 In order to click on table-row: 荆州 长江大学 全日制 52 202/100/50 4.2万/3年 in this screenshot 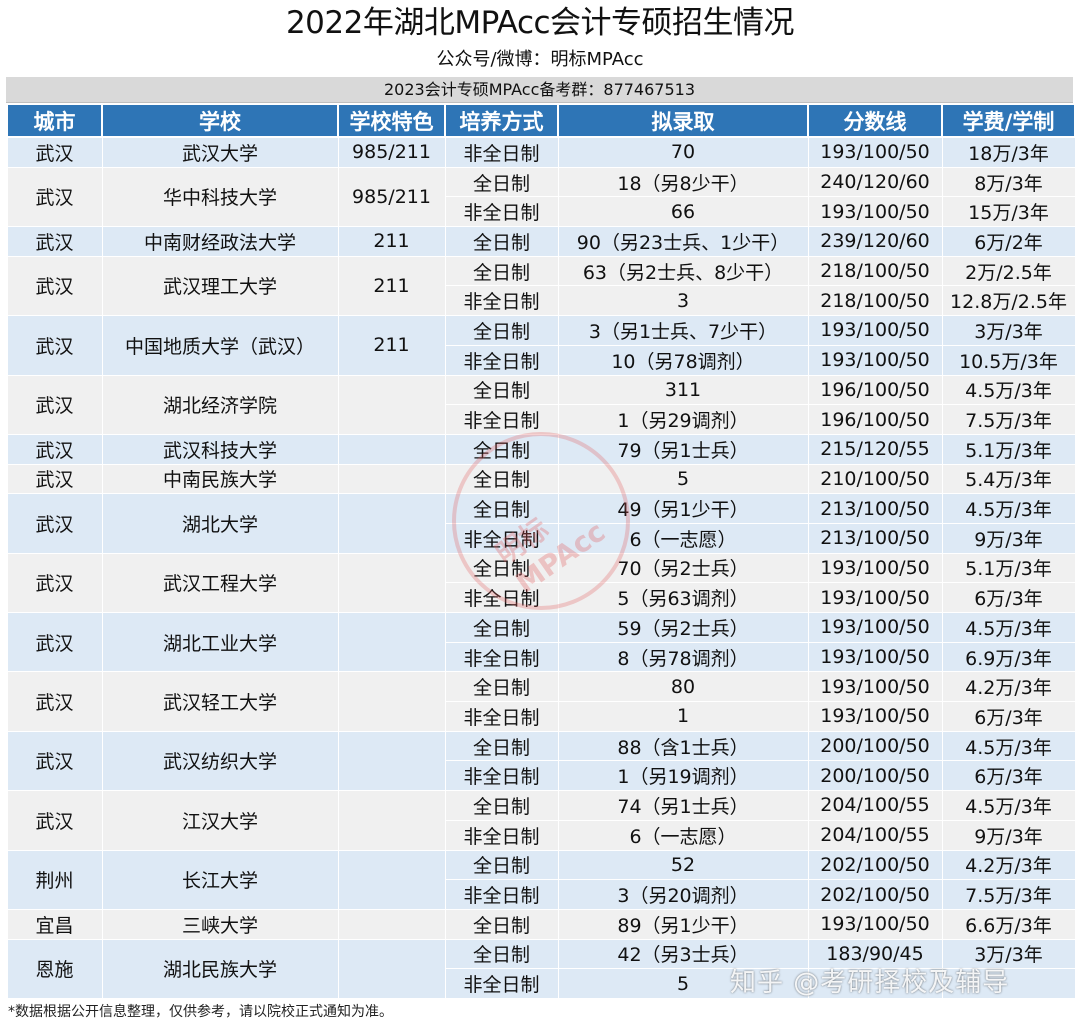, I will do `click(541, 879)`.